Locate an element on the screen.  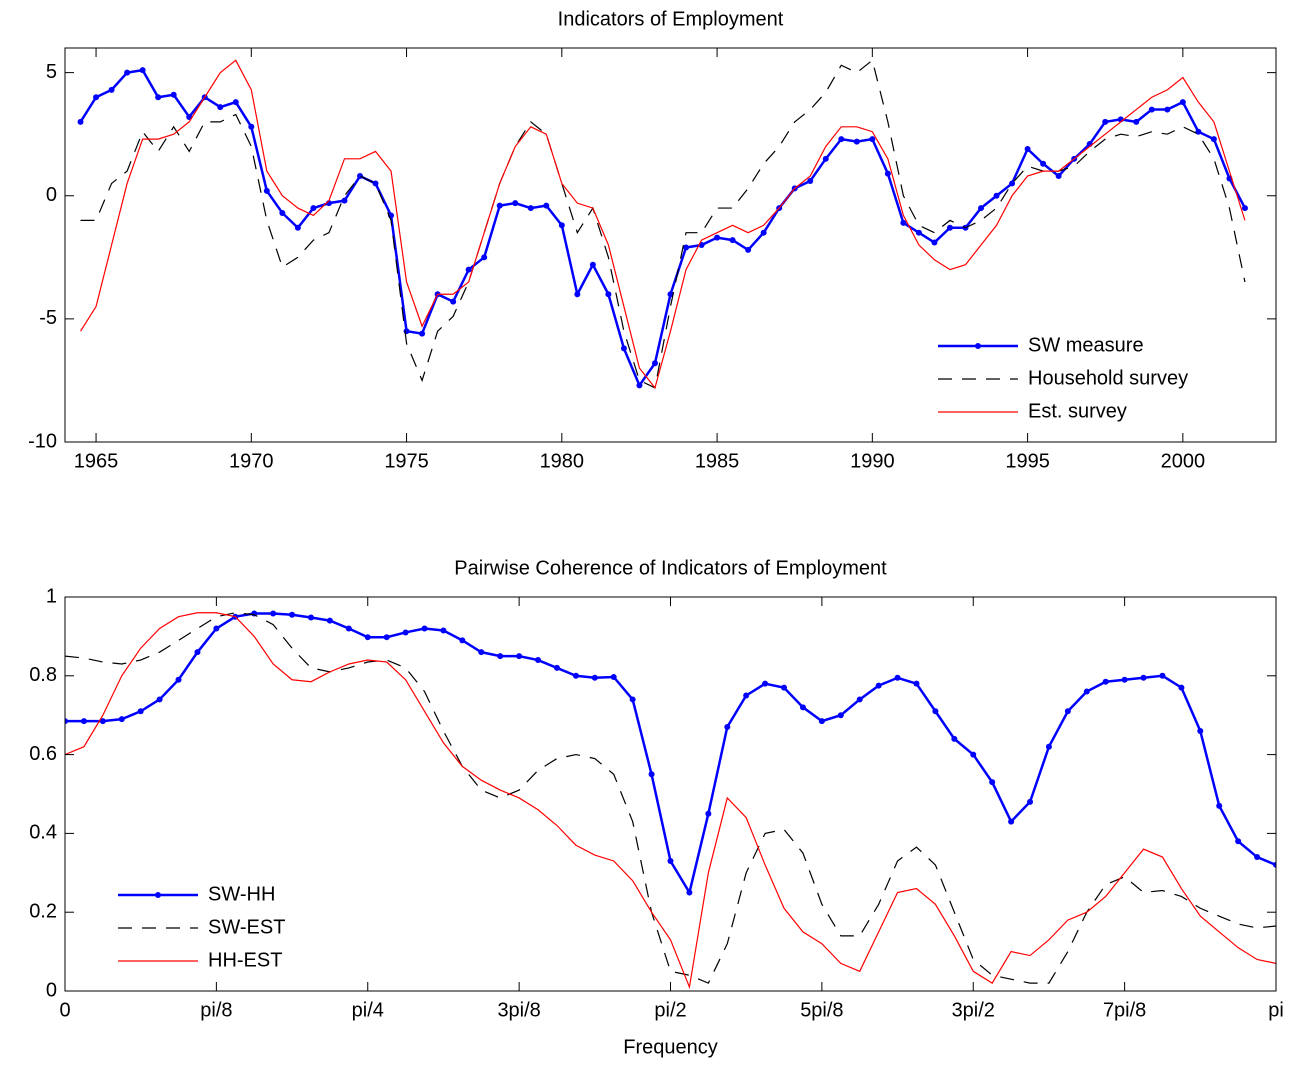
y-tick-label: 0 is located at coordinates (51, 990).